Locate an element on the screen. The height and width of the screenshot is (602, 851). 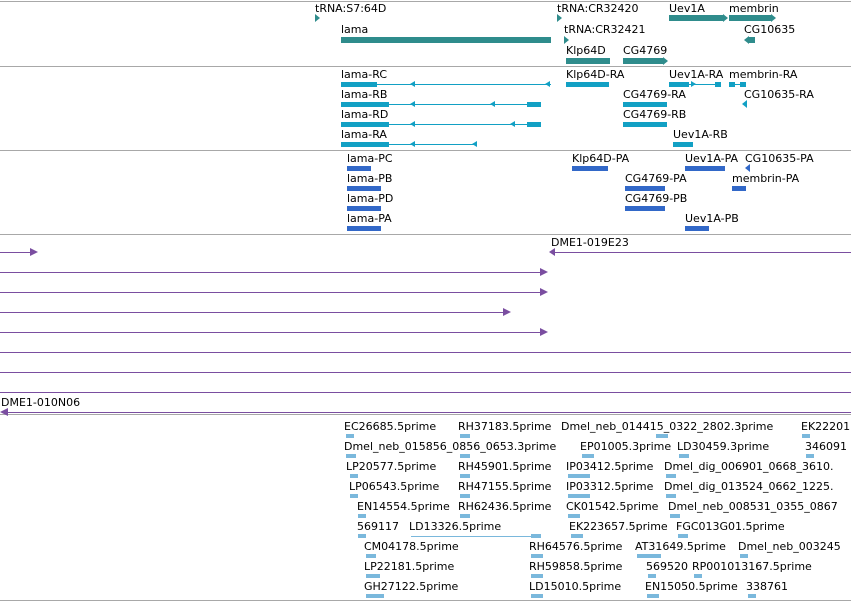
est-label: GH27122.5prime is located at coordinates (411, 586).